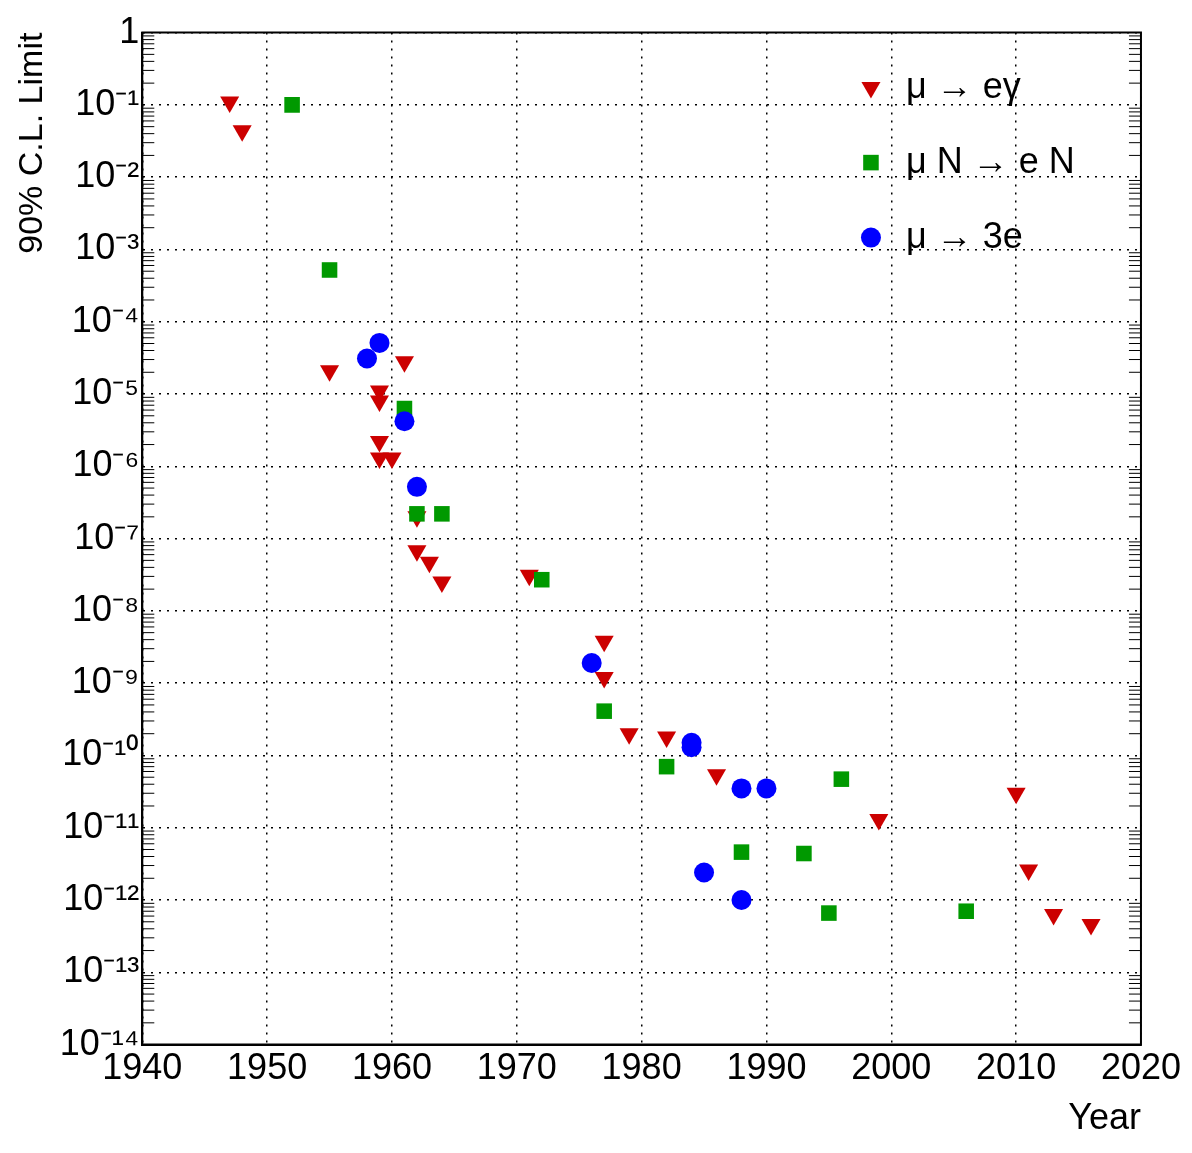  I want to click on y-tick-label: 10⁻¹², so click(101, 897).